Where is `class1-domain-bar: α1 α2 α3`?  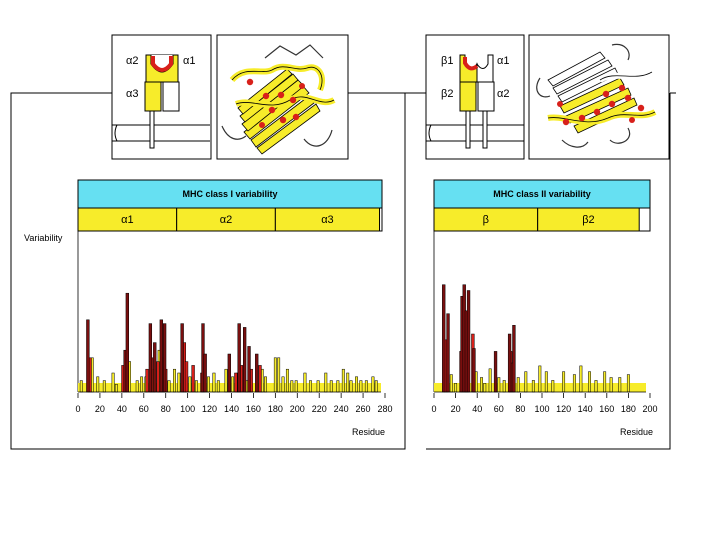 class1-domain-bar: α1 α2 α3 is located at coordinates (230, 219).